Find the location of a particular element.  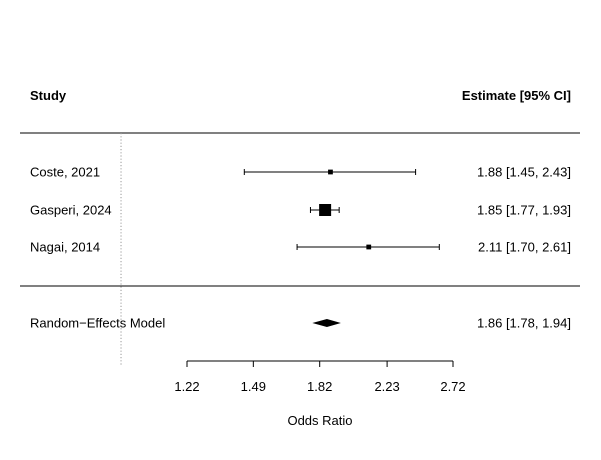

estimate-column-header: Estimate [95% CI] is located at coordinates (516, 95).